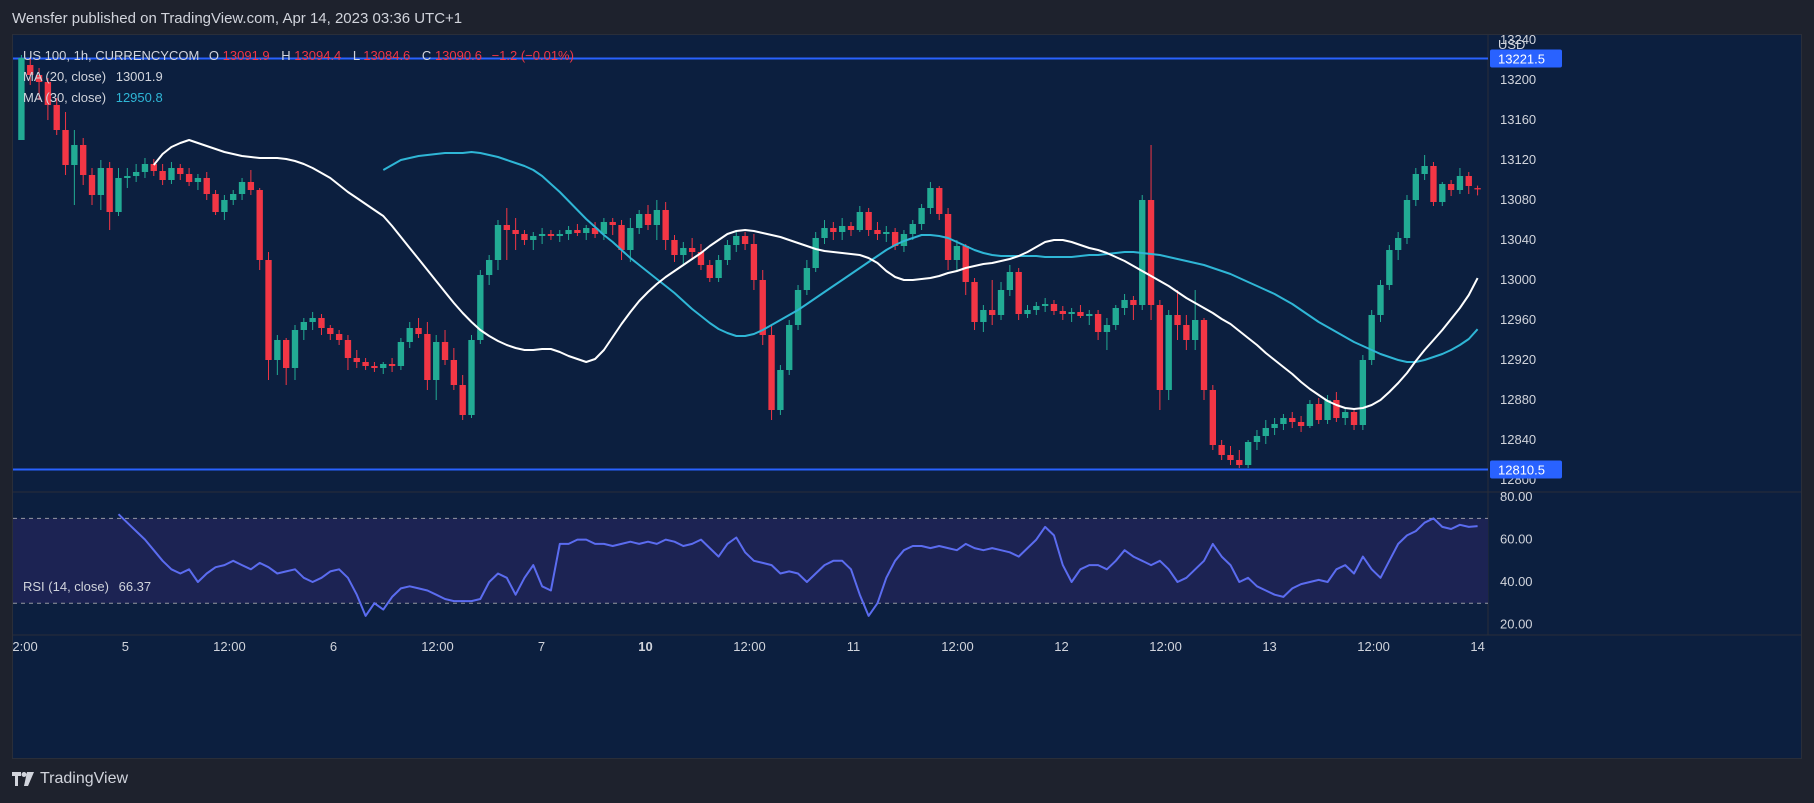 The width and height of the screenshot is (1814, 803). What do you see at coordinates (1518, 399) in the screenshot?
I see `price-tick-label: 12880` at bounding box center [1518, 399].